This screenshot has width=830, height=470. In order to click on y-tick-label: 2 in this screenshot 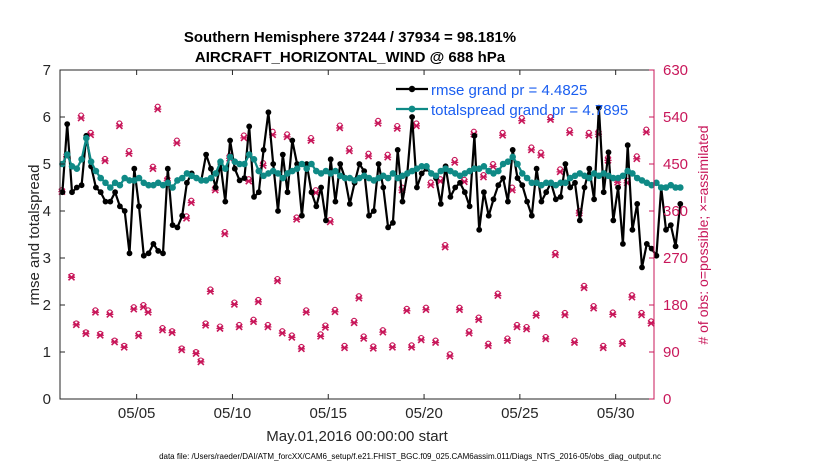, I will do `click(47, 305)`.